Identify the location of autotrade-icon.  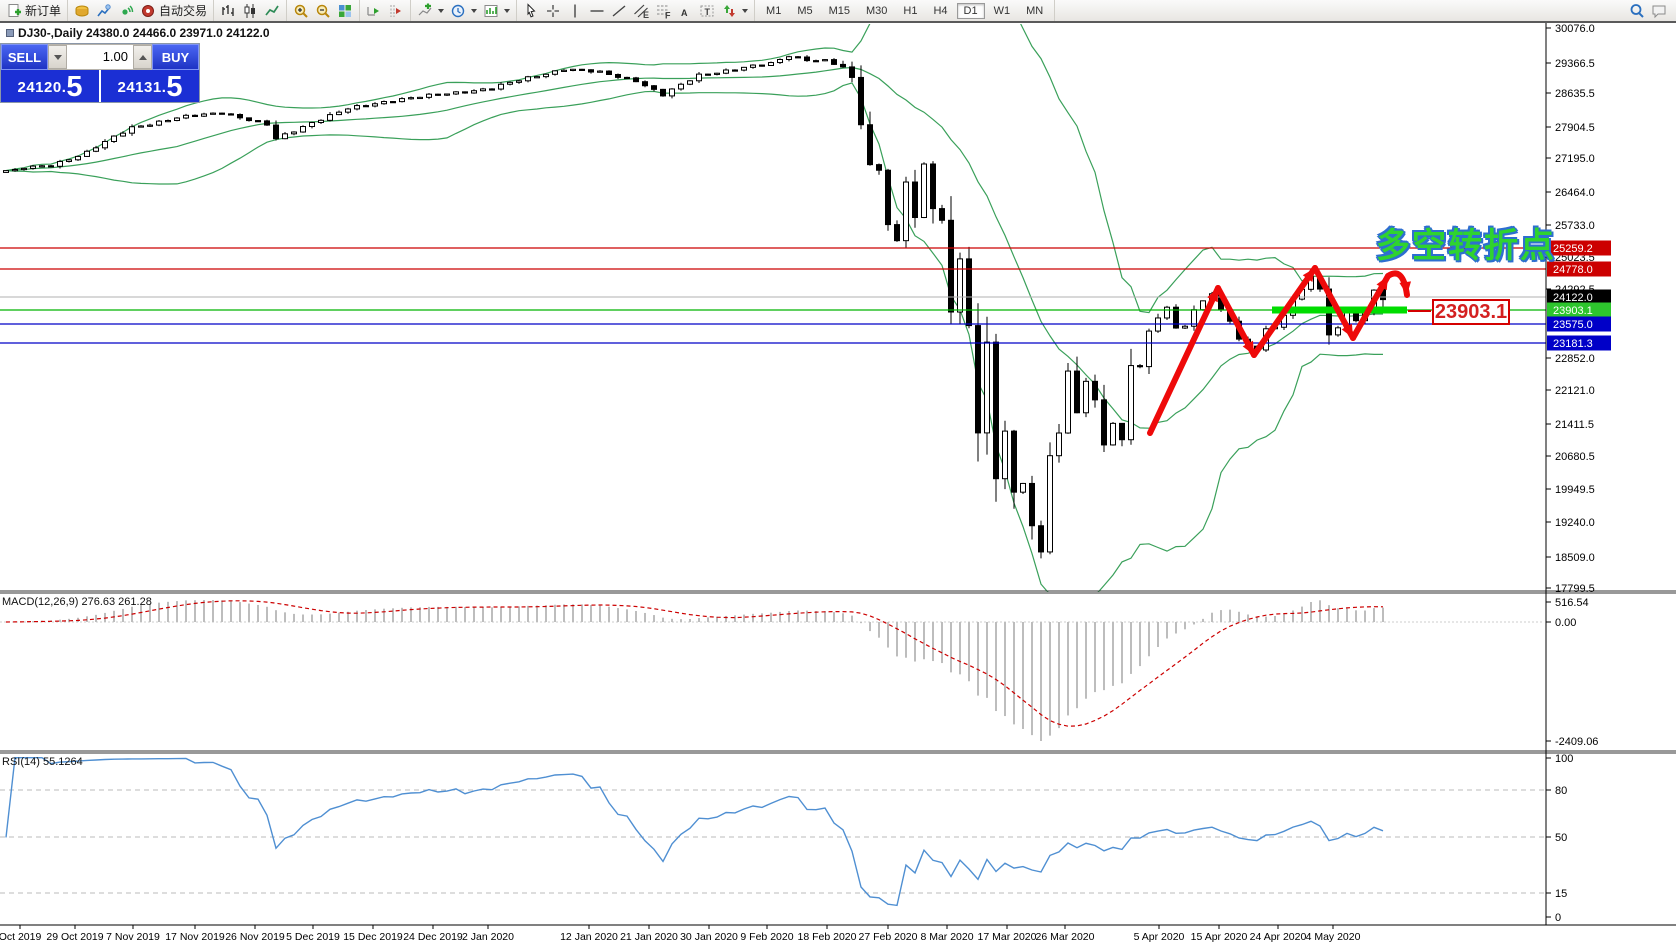
(148, 10).